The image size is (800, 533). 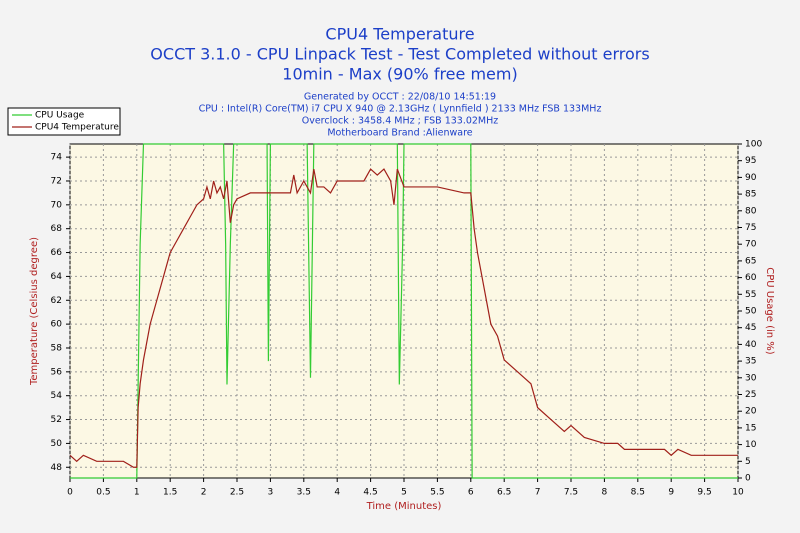 I want to click on x-tick-label: 7.5, so click(x=571, y=493).